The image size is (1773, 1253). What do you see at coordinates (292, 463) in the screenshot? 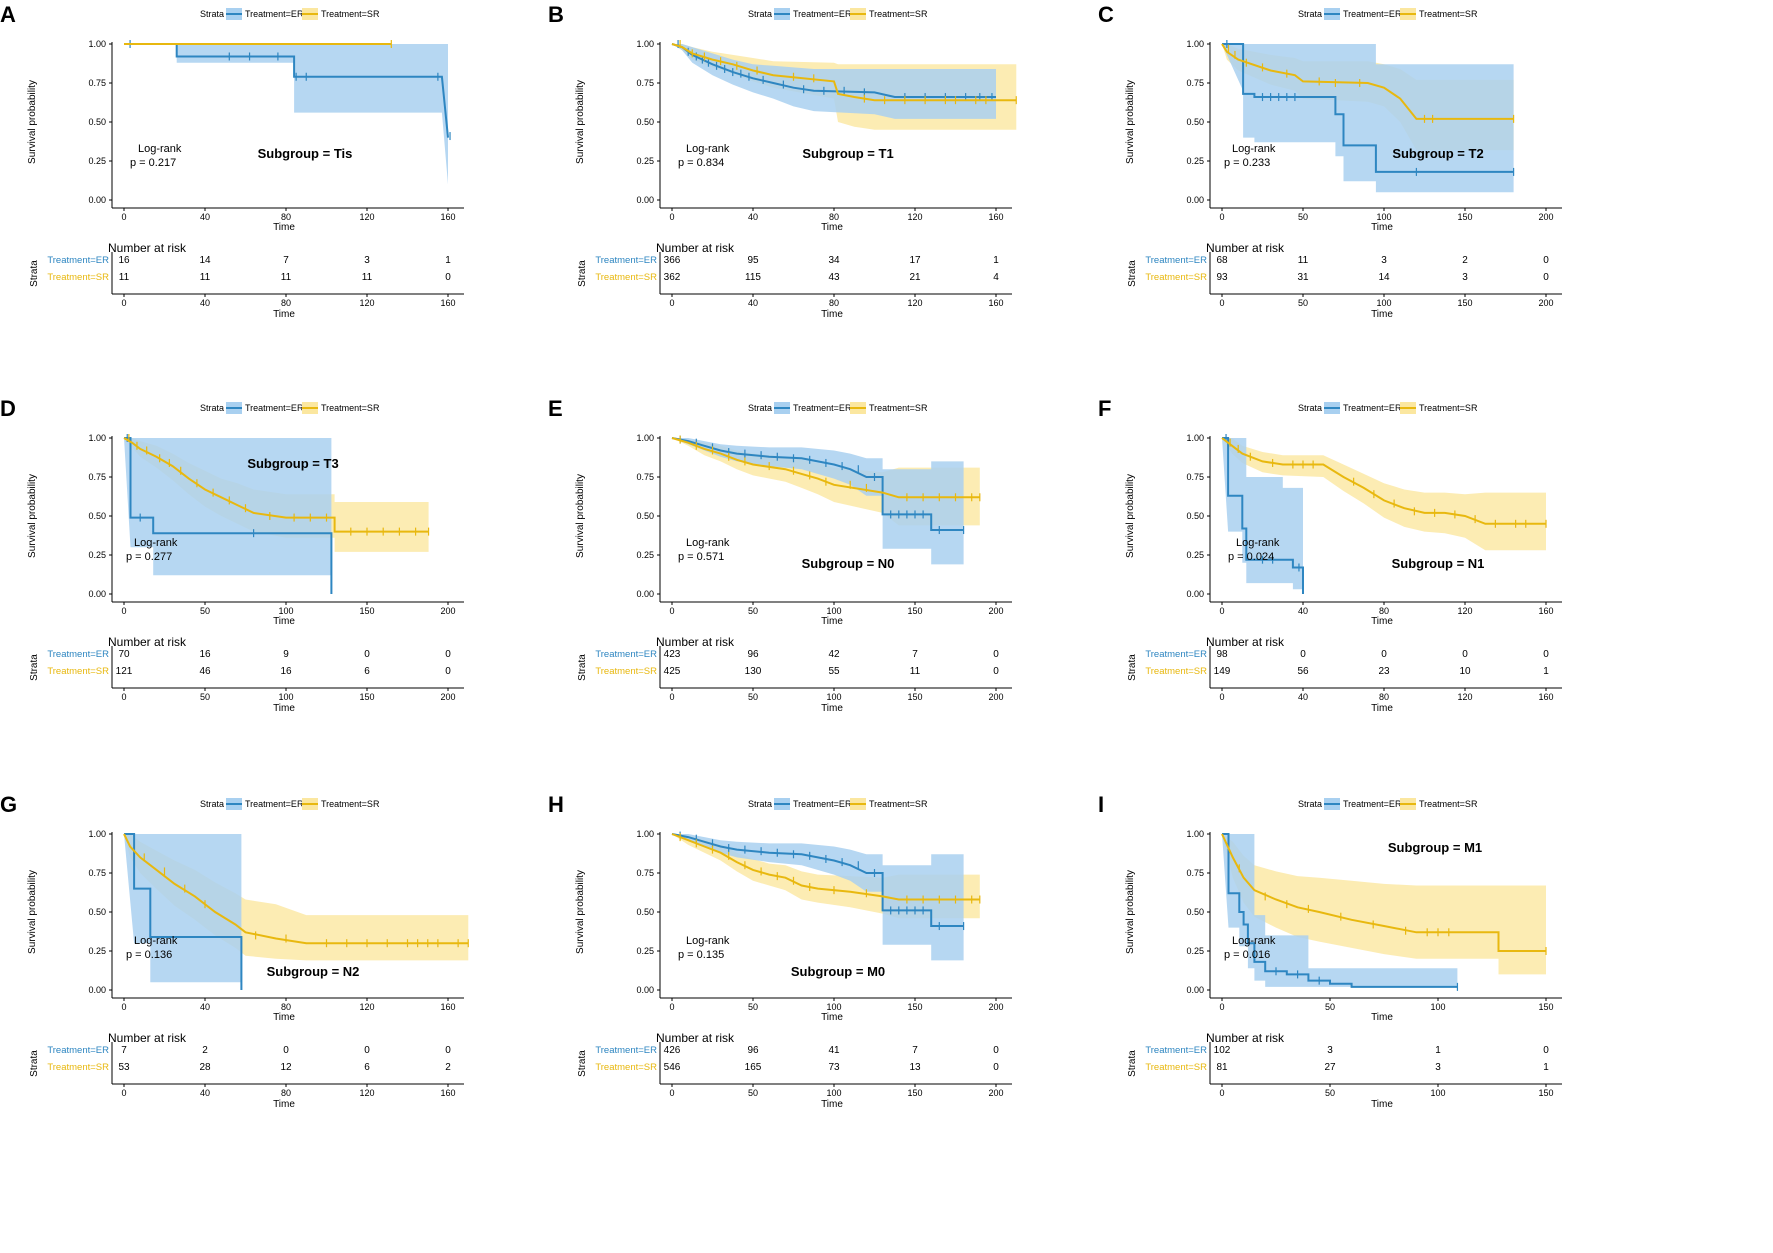
I see `subgroup-label: Subgroup = T3` at bounding box center [292, 463].